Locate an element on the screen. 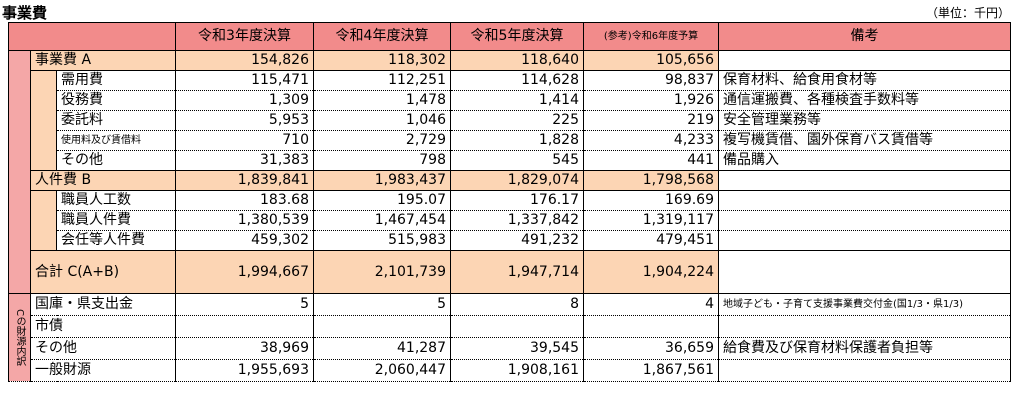 The height and width of the screenshot is (414, 1024). value: 1,309 is located at coordinates (244, 100).